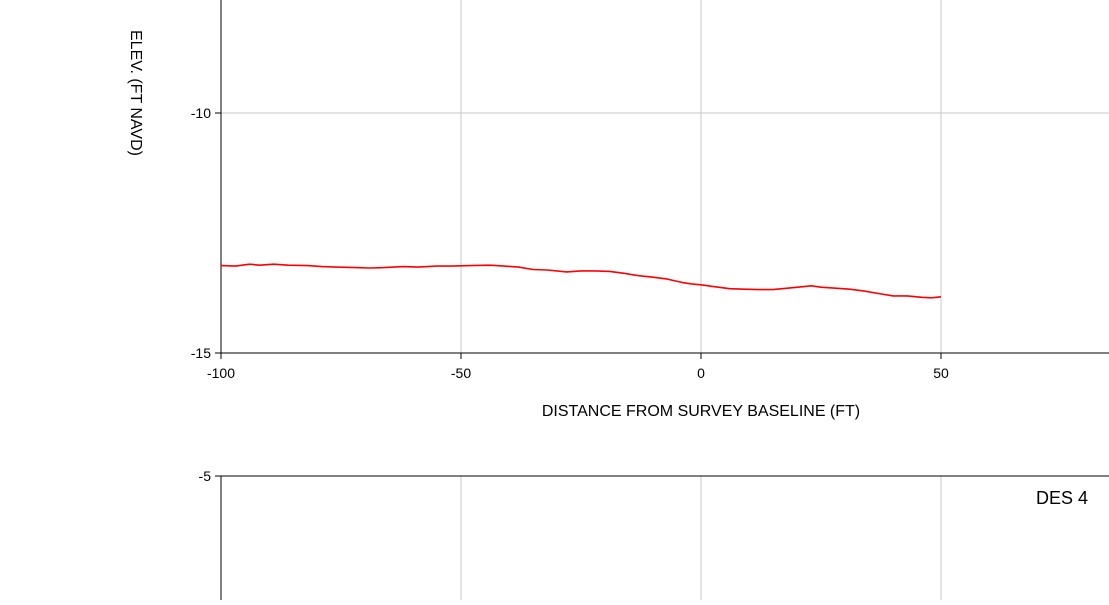  Describe the element at coordinates (581, 281) in the screenshot. I see `profile-line` at that location.